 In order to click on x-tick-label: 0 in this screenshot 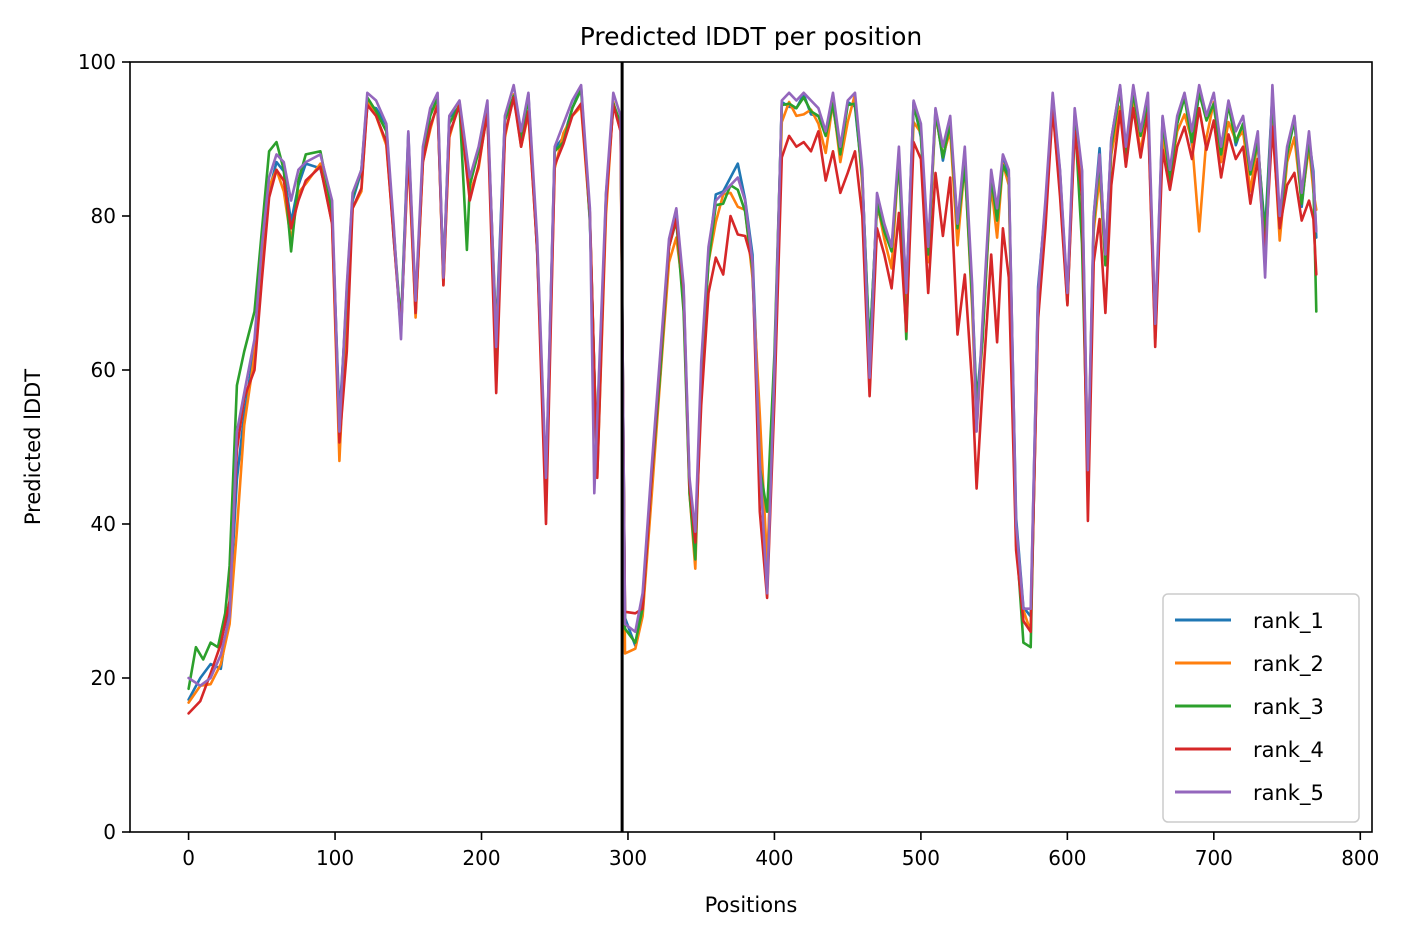, I will do `click(188, 858)`.